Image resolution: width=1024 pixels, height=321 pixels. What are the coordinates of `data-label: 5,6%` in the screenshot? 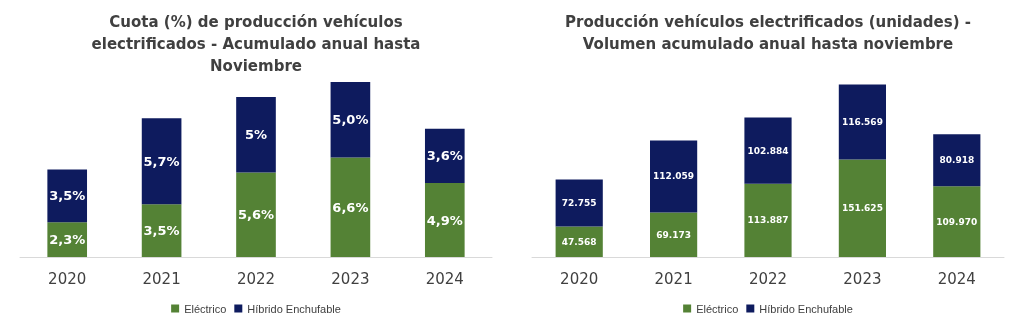 It's located at (256, 215).